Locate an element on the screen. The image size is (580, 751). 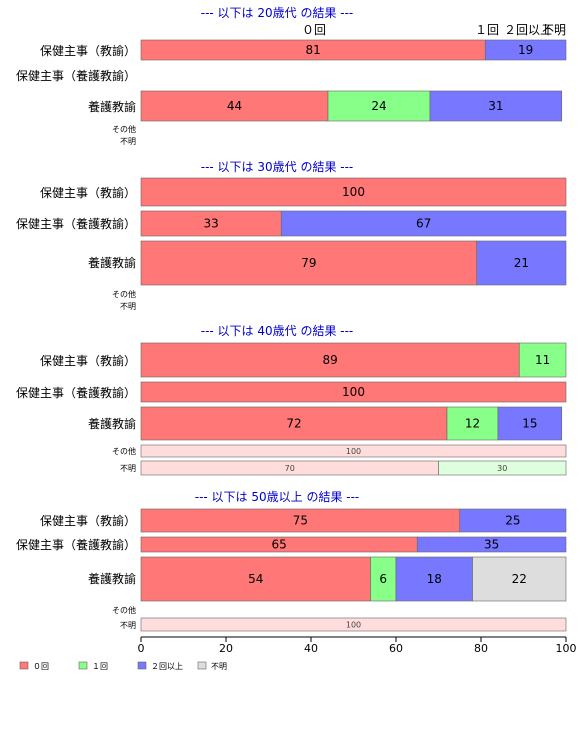
data-label: 19 is located at coordinates (525, 50).